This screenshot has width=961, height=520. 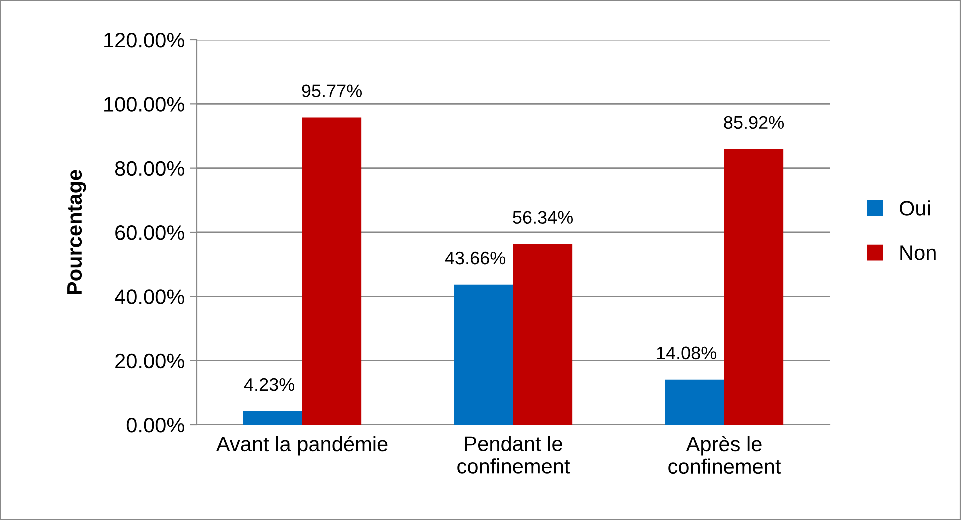 I want to click on x-tick-label: Avant la pandémie, so click(x=302, y=446).